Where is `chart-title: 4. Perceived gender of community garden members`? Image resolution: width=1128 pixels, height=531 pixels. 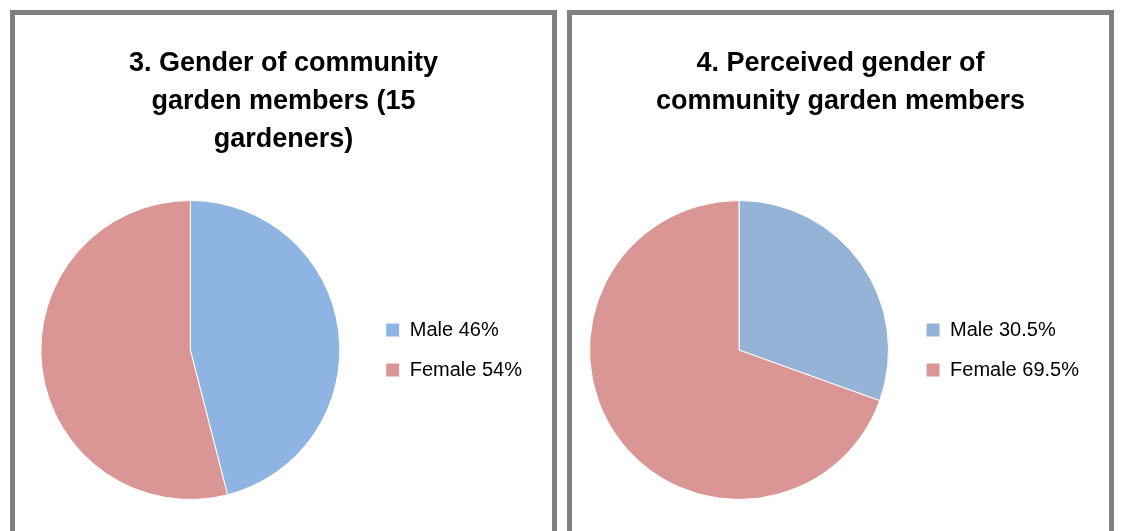 chart-title: 4. Perceived gender of community garden members is located at coordinates (840, 81).